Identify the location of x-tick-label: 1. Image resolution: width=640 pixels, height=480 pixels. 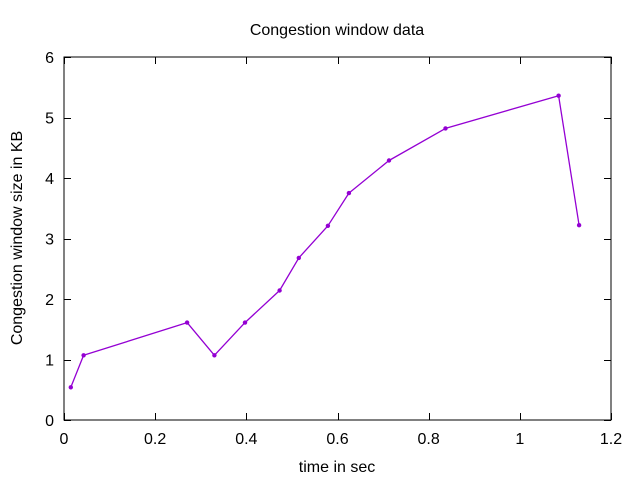
(519, 439).